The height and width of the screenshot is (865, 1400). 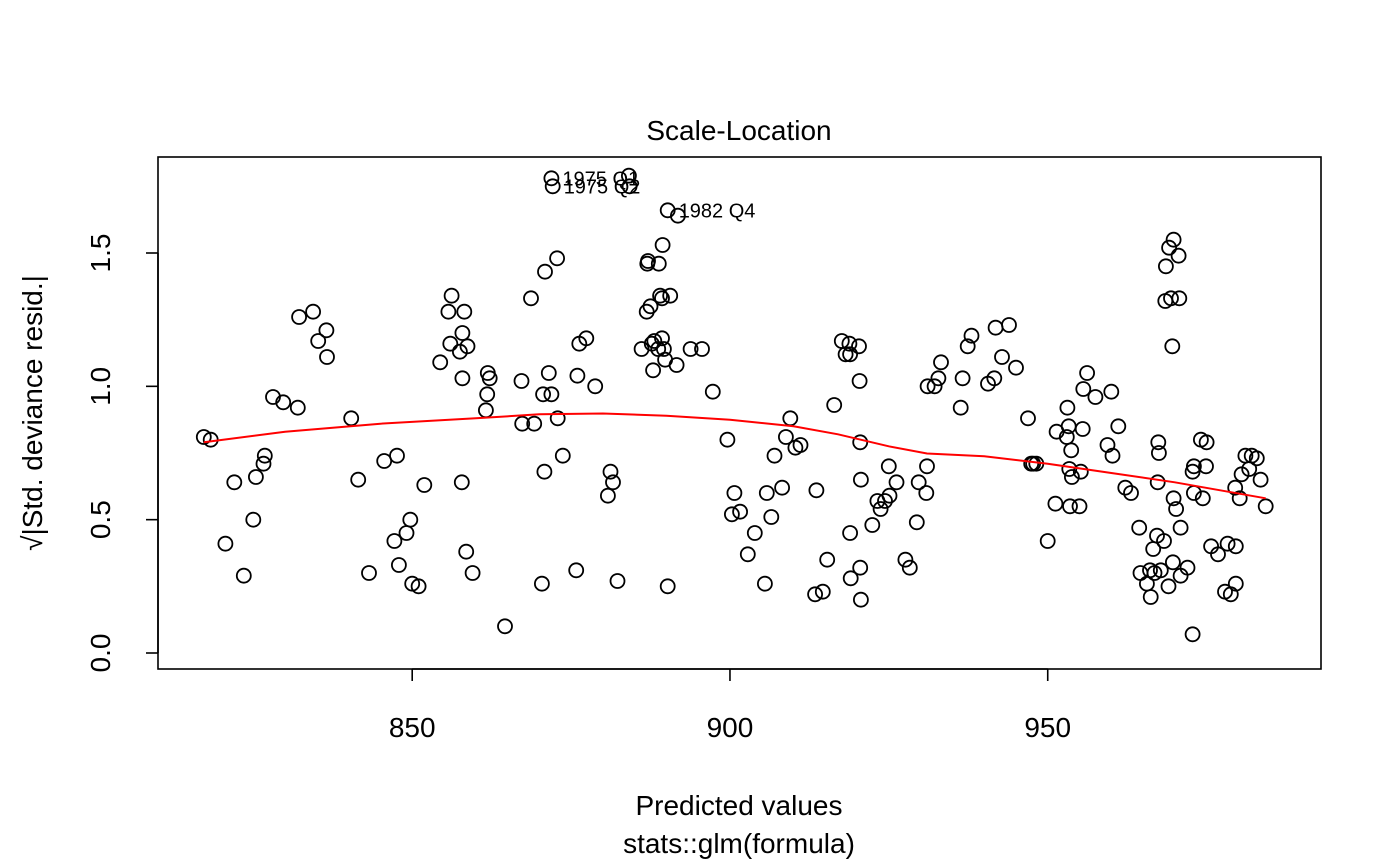 What do you see at coordinates (717, 211) in the screenshot?
I see `point-label: 1982 Q4` at bounding box center [717, 211].